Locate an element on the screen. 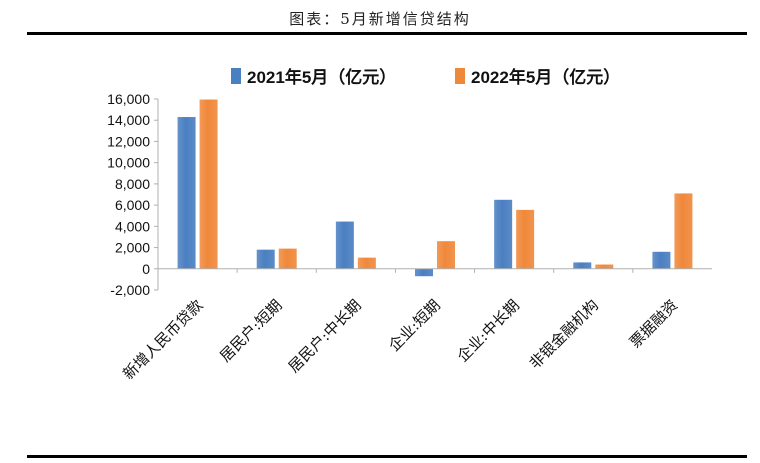 This screenshot has width=760, height=463. category-label: 居民户:中长期 is located at coordinates (325, 336).